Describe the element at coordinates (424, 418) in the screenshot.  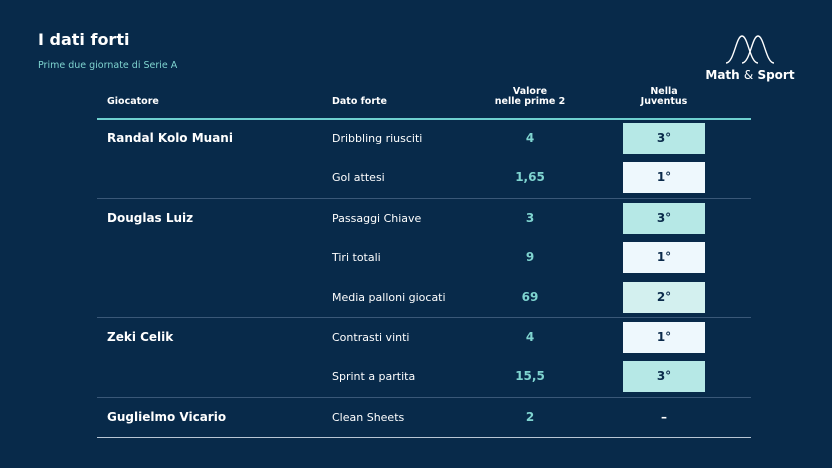
I see `table-row: Guglielmo Vicario Clean Sheets 2 –` at that location.